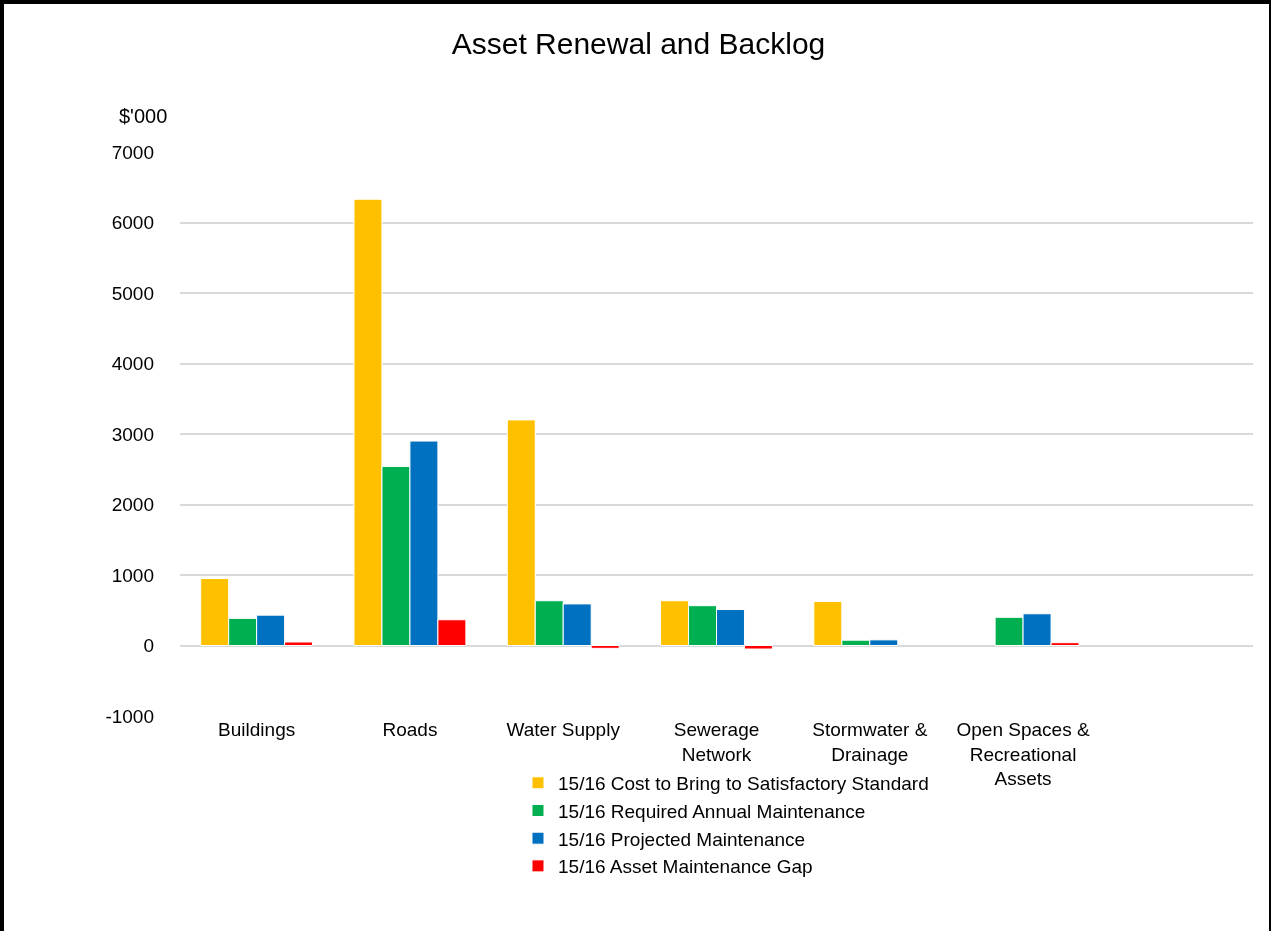  I want to click on y-axis-title: $'000, so click(143, 116).